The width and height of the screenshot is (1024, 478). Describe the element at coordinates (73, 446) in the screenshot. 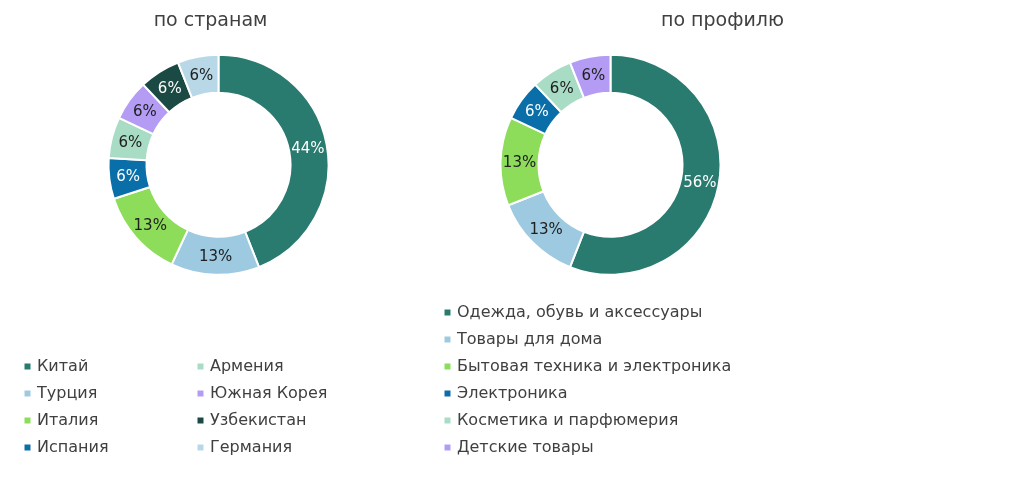

I see `legend-label: Испания` at that location.